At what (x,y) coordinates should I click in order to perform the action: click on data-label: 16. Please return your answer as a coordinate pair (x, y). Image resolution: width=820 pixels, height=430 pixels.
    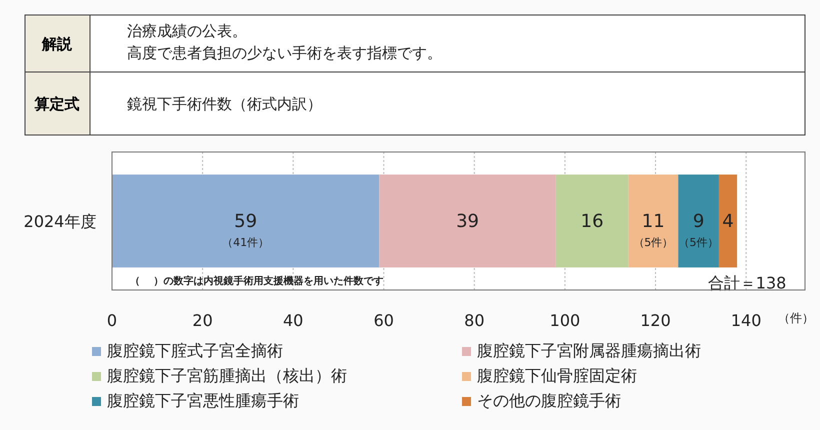
    Looking at the image, I should click on (592, 221).